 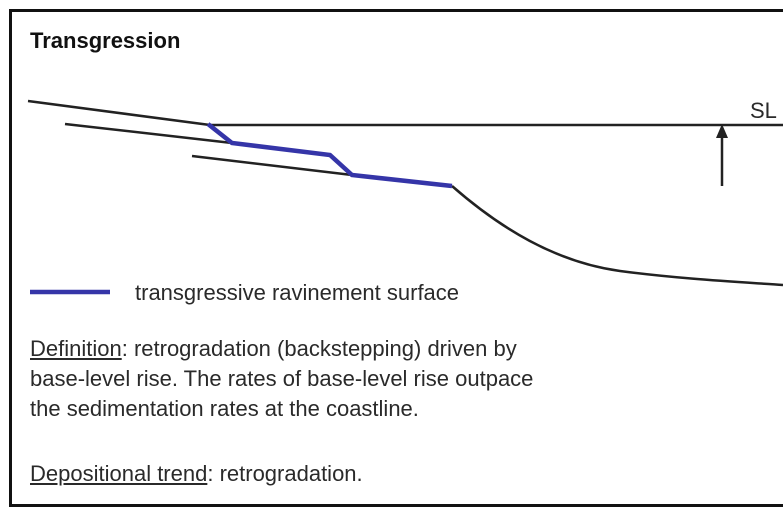 What do you see at coordinates (285, 473) in the screenshot?
I see `trend-text: : retrogradation.` at bounding box center [285, 473].